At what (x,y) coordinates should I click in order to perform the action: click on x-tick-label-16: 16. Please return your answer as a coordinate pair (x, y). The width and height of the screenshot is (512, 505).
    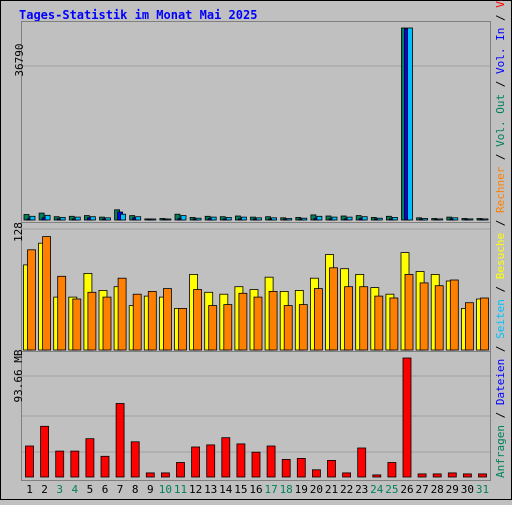
    Looking at the image, I should click on (255, 489).